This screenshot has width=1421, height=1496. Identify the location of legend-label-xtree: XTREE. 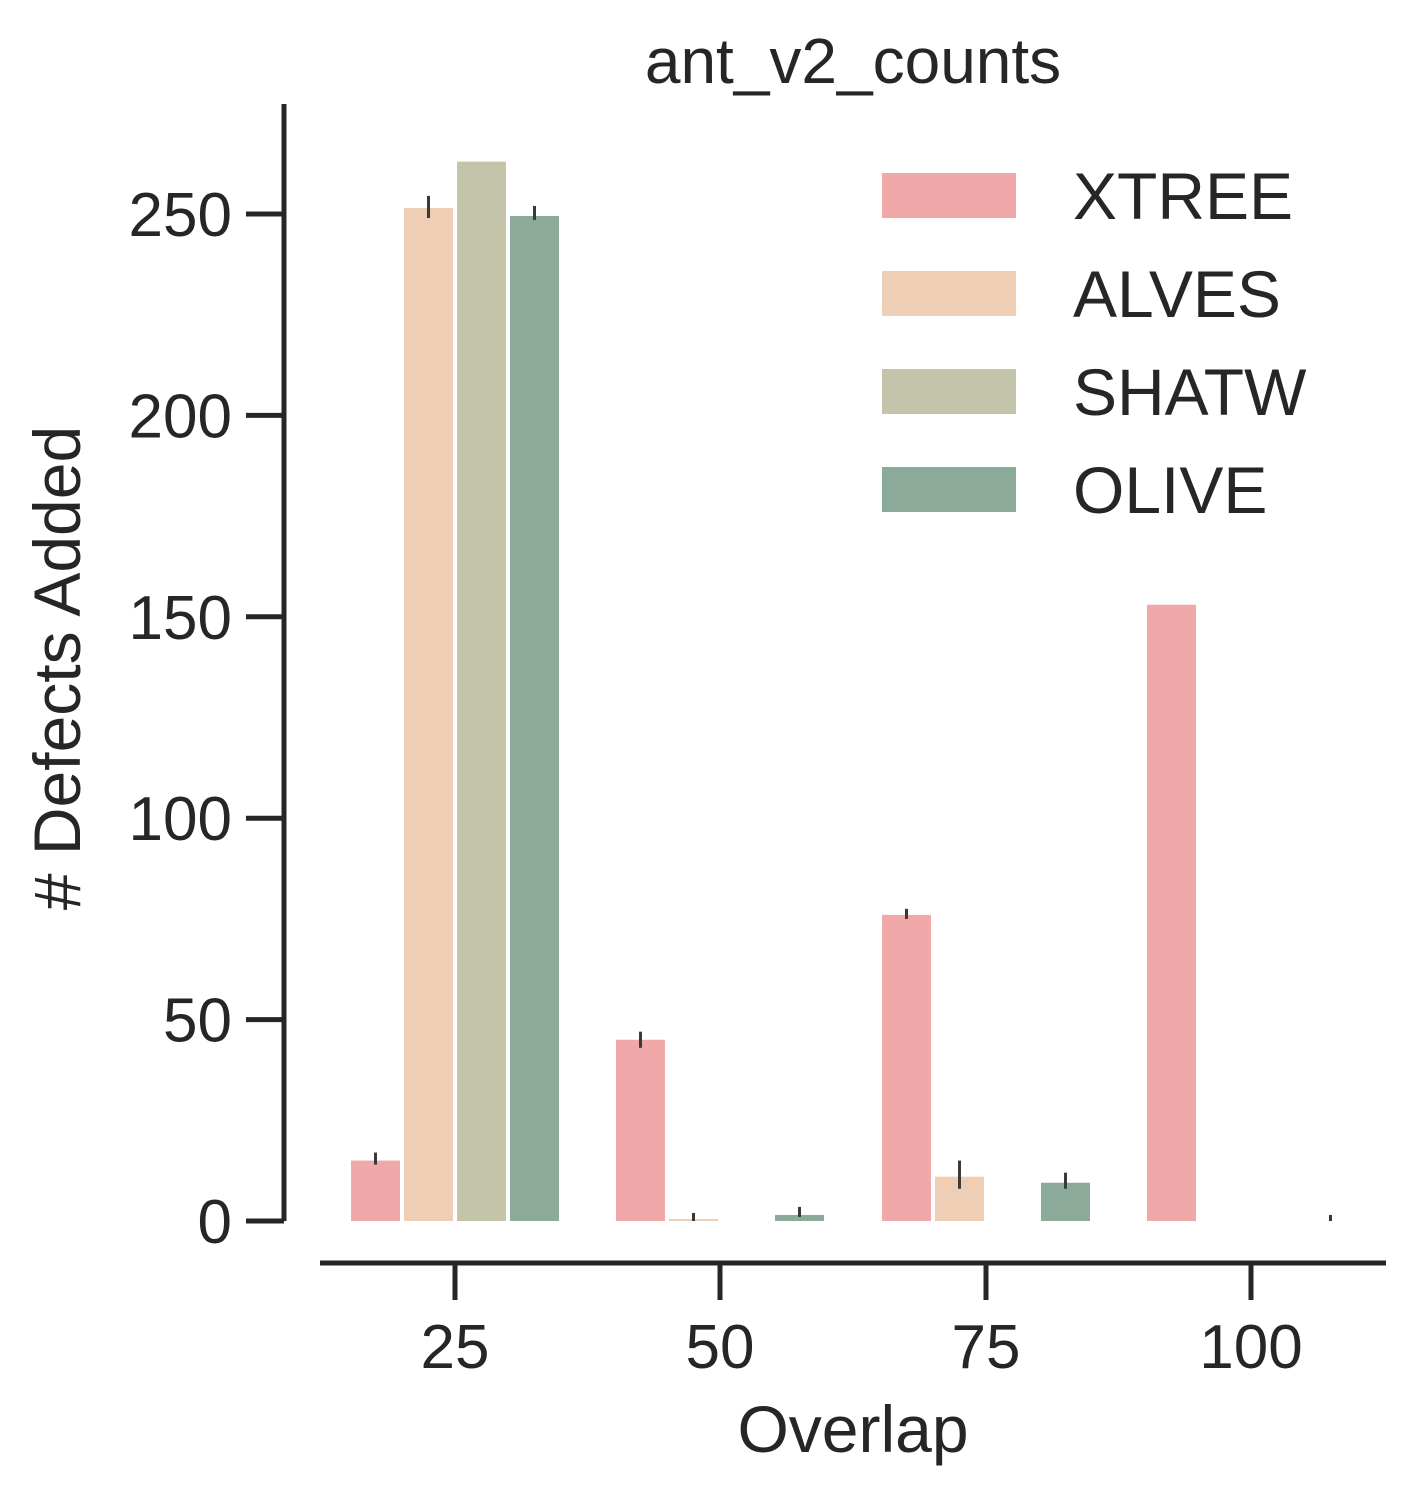
(1183, 196).